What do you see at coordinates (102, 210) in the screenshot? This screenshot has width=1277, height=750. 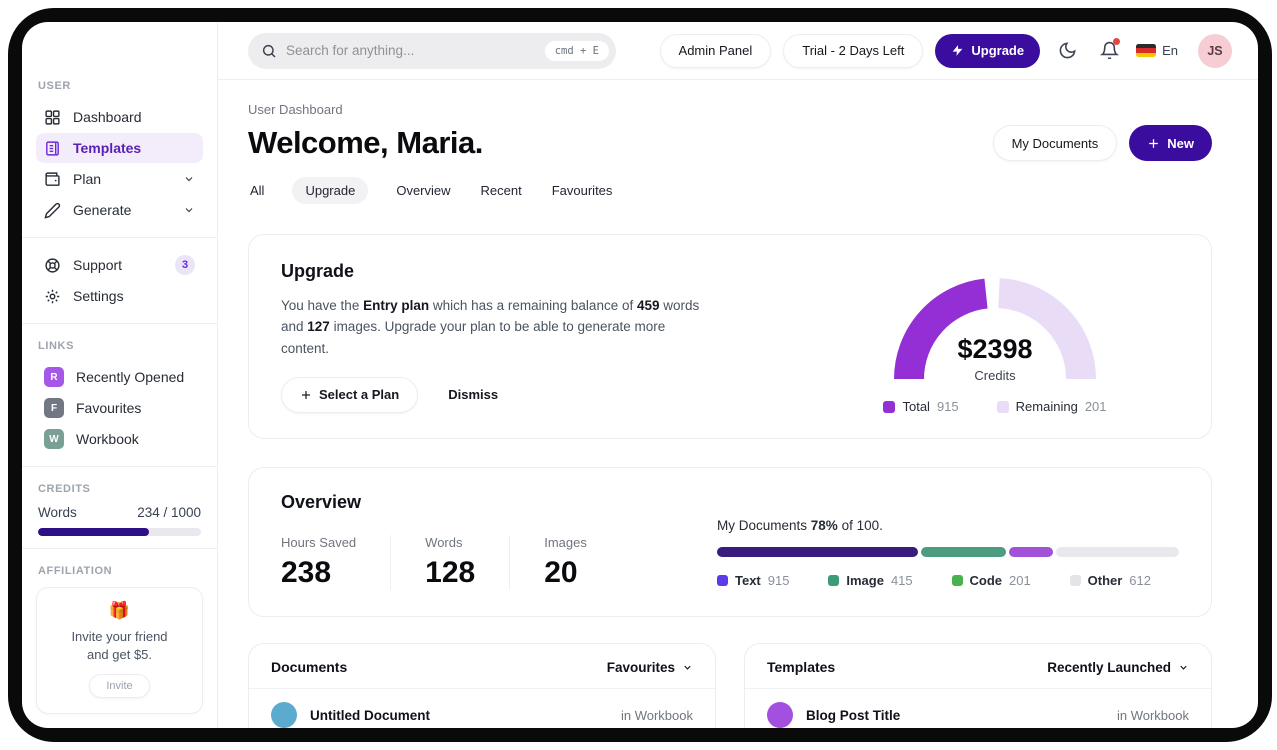 I see `sidebar-item-label: Generate` at bounding box center [102, 210].